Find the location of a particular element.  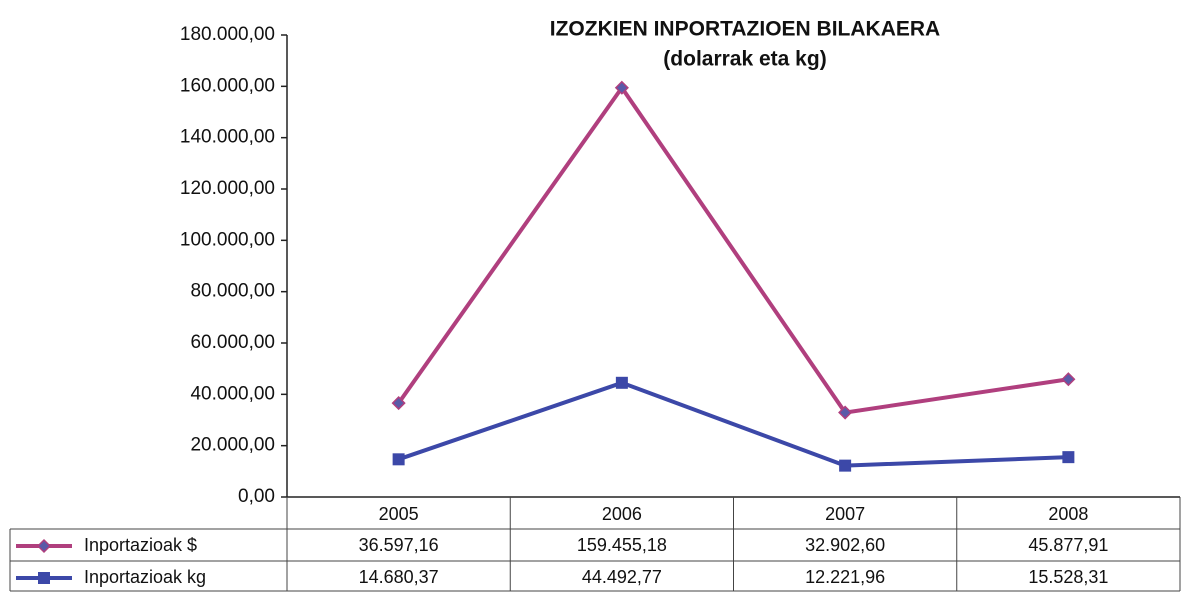

legend-label: Inportazioak $ is located at coordinates (140, 545).